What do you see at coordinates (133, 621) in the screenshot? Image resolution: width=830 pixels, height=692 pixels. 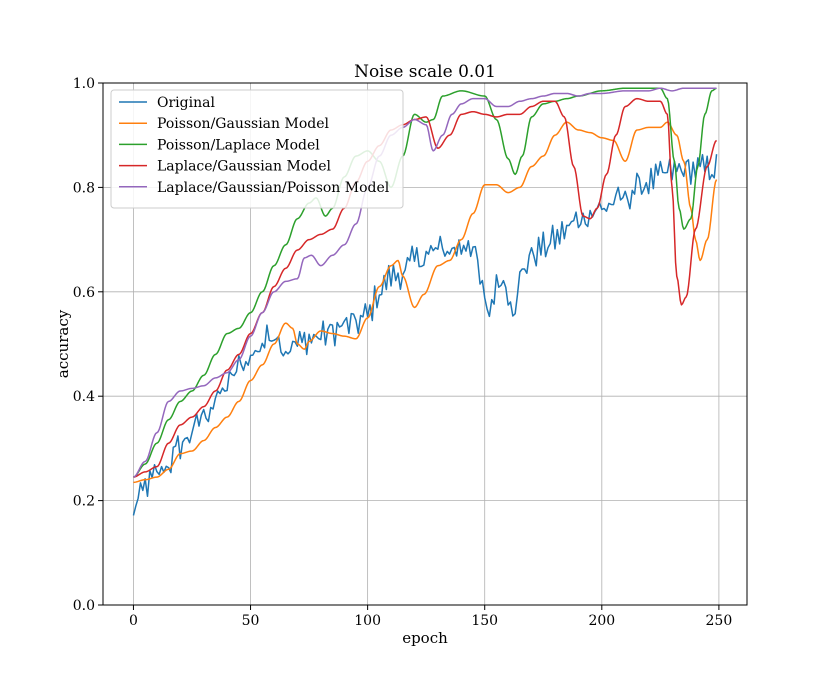 I see `x-tick-label: 0` at bounding box center [133, 621].